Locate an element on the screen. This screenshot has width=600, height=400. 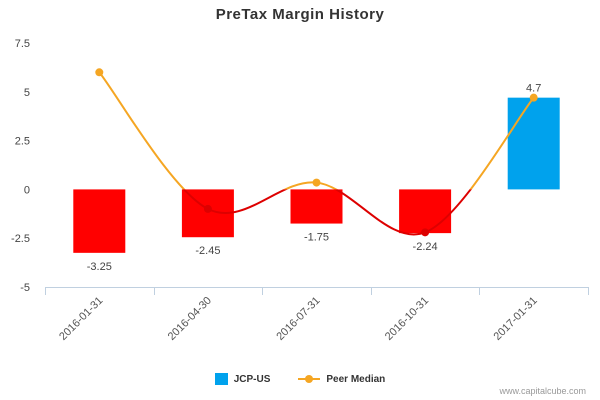
y-tick-label: 2.5 is located at coordinates (22, 142).